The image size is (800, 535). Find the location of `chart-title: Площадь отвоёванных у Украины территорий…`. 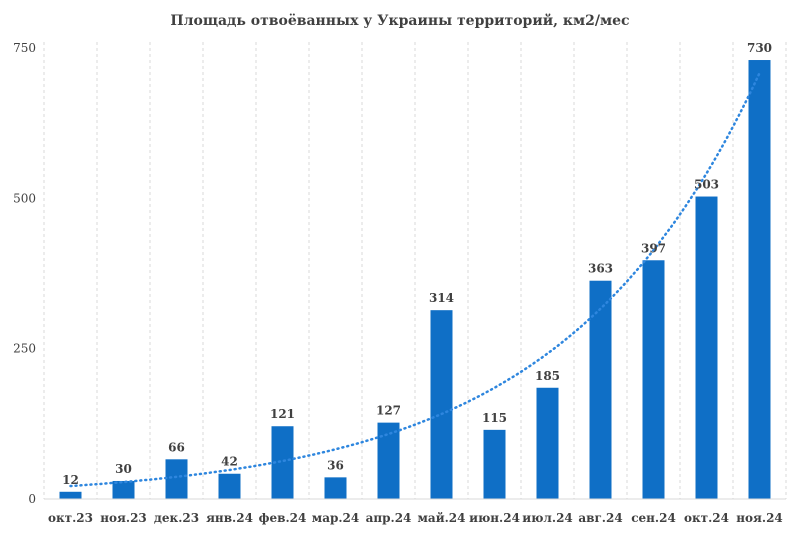

chart-title: Площадь отвоёванных у Украины территорий… is located at coordinates (399, 20).